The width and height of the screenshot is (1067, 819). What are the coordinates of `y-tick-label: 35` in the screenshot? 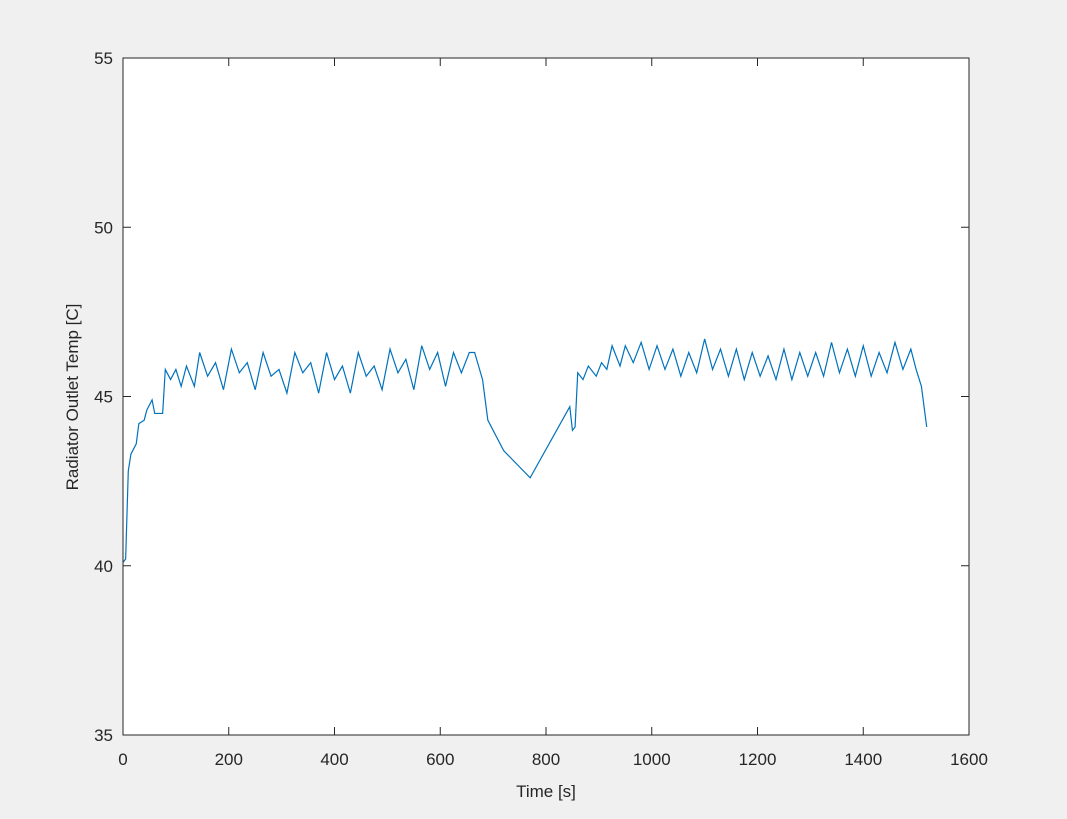 It's located at (103, 735).